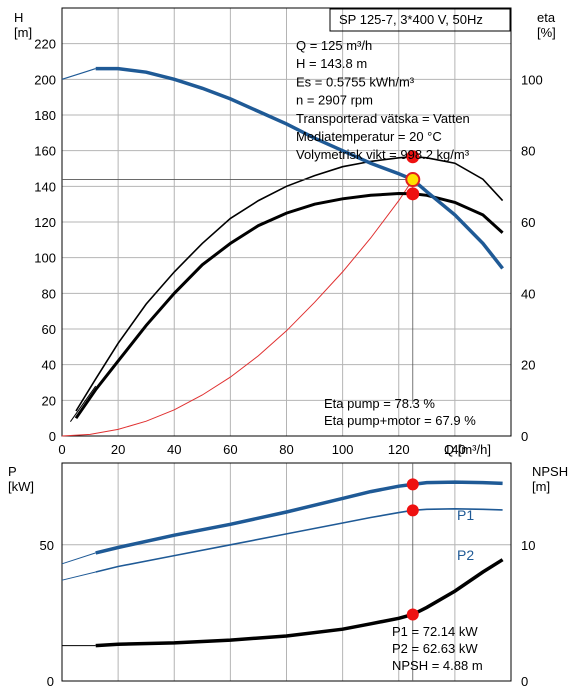  I want to click on duty-info-line: n = 2907 rpm, so click(334, 100).